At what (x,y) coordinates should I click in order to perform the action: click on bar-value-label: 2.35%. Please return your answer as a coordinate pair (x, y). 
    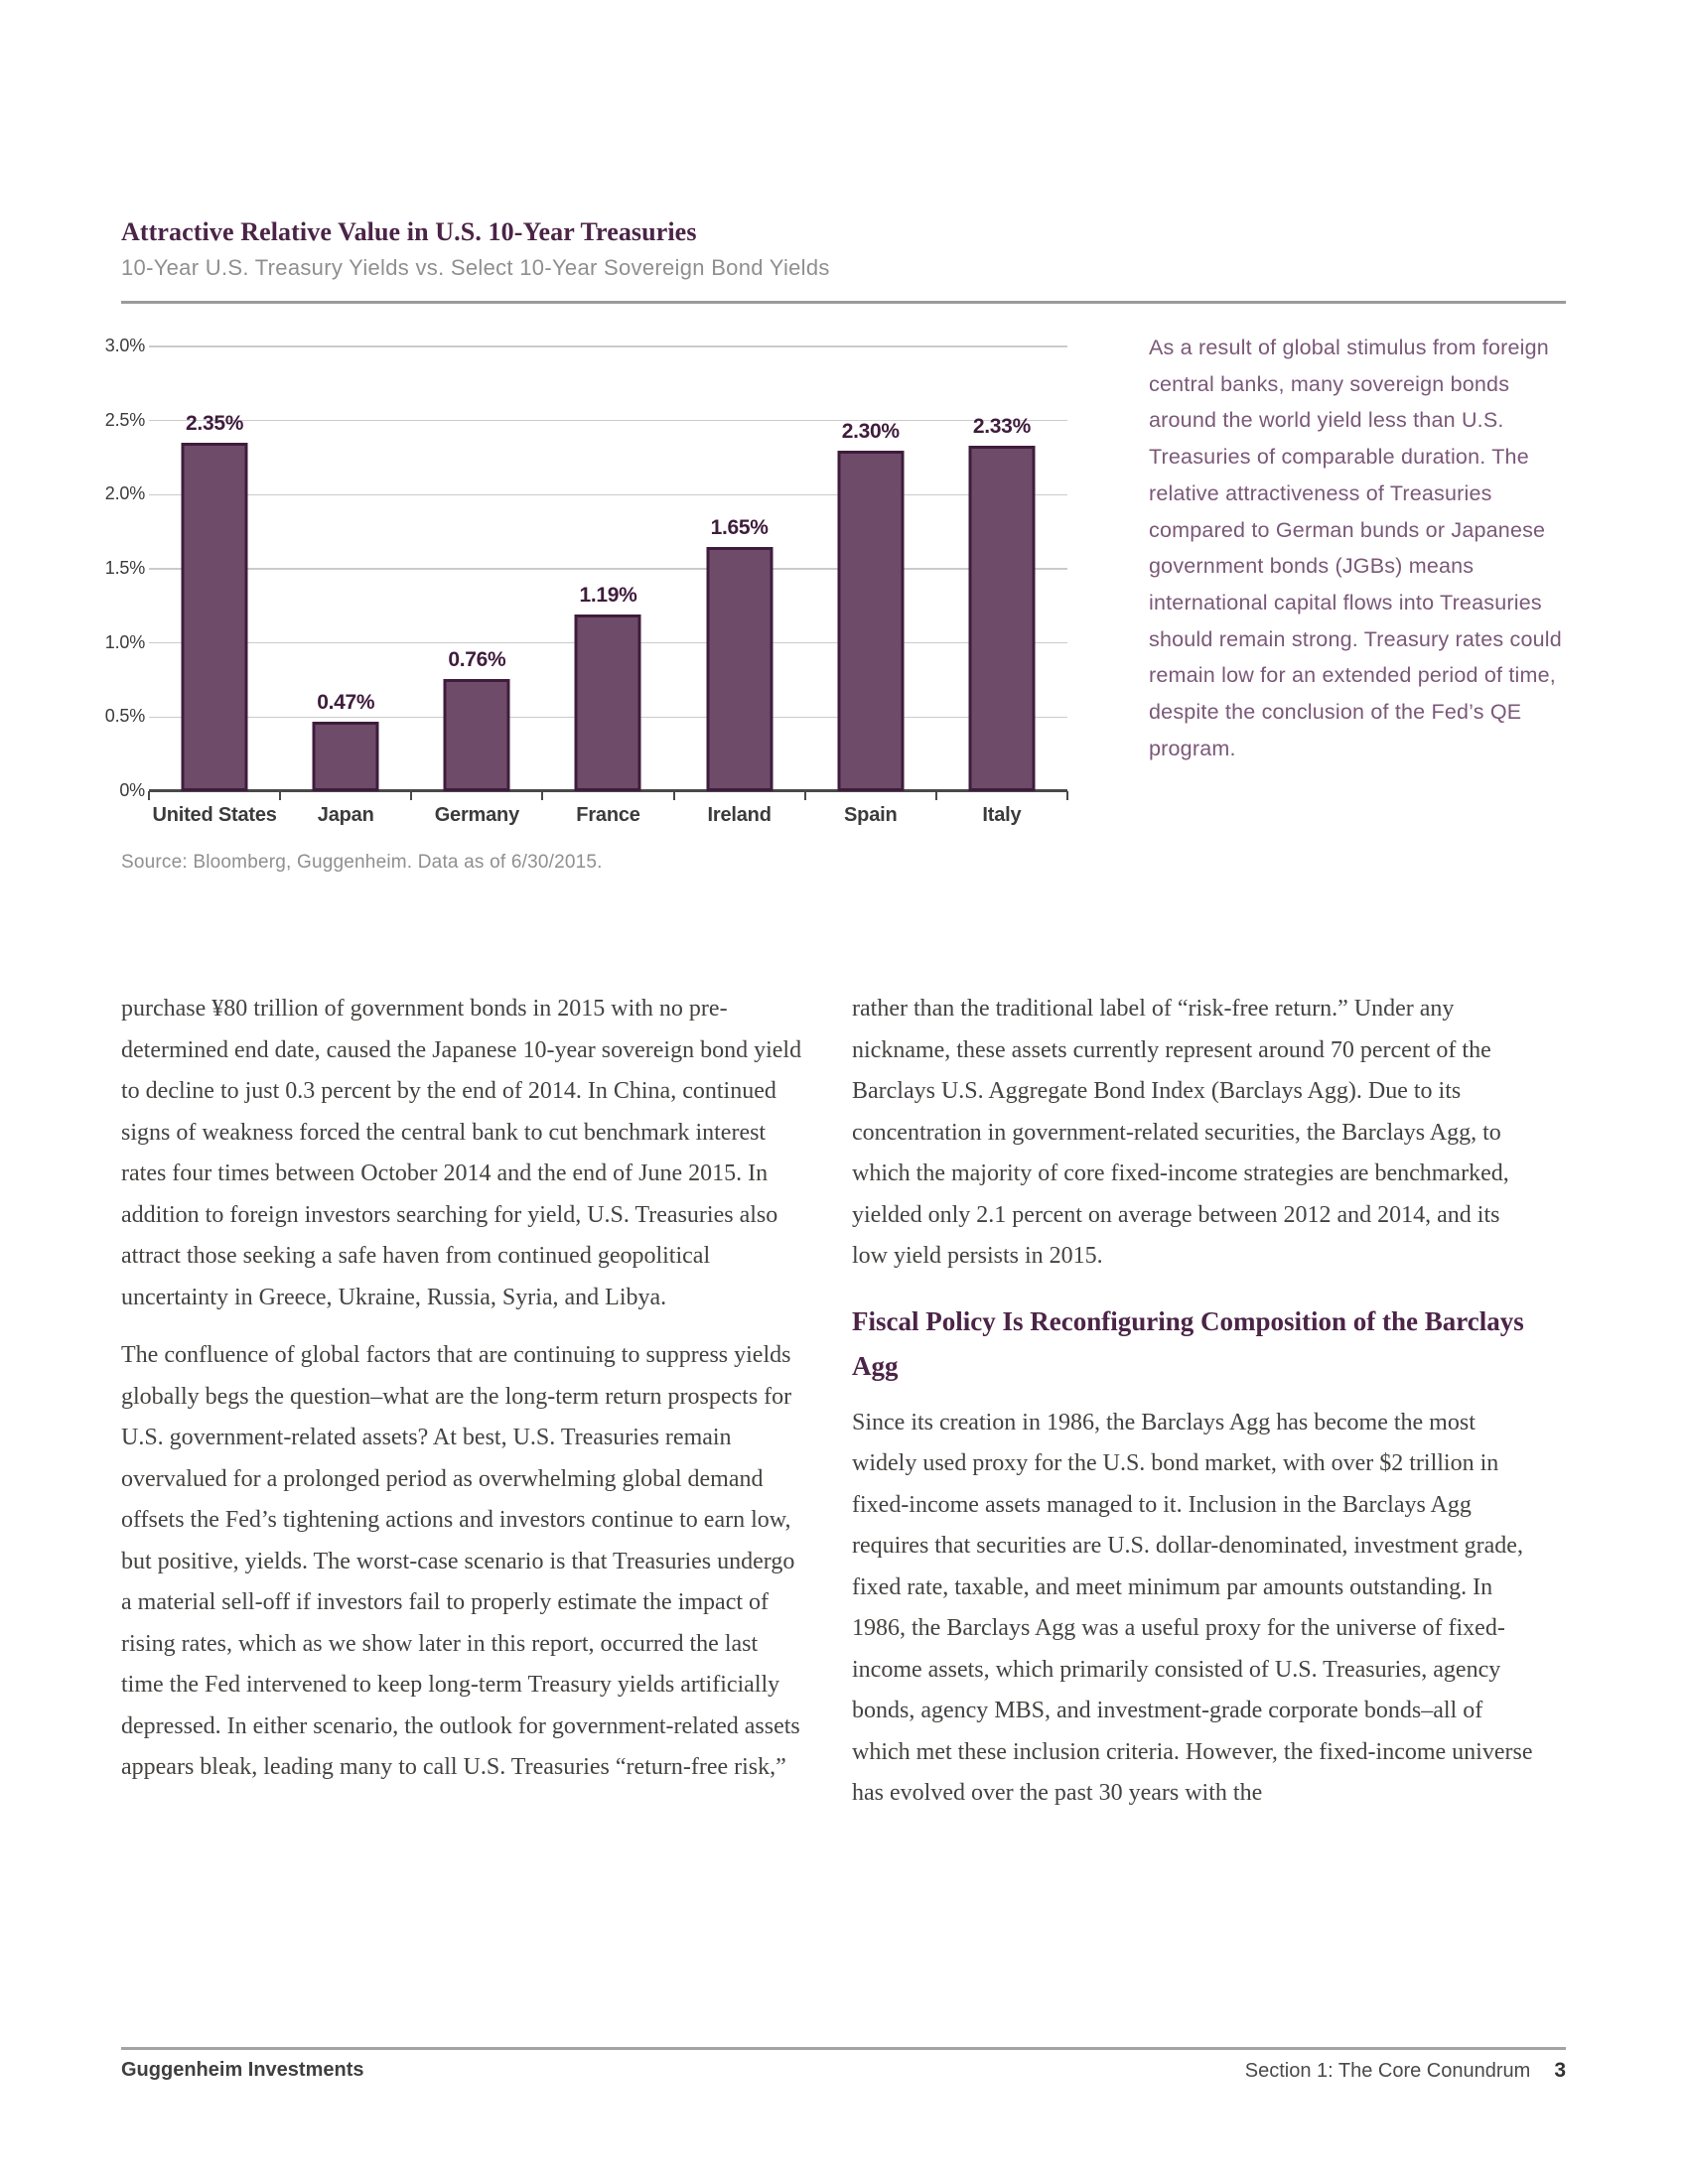
    Looking at the image, I should click on (215, 424).